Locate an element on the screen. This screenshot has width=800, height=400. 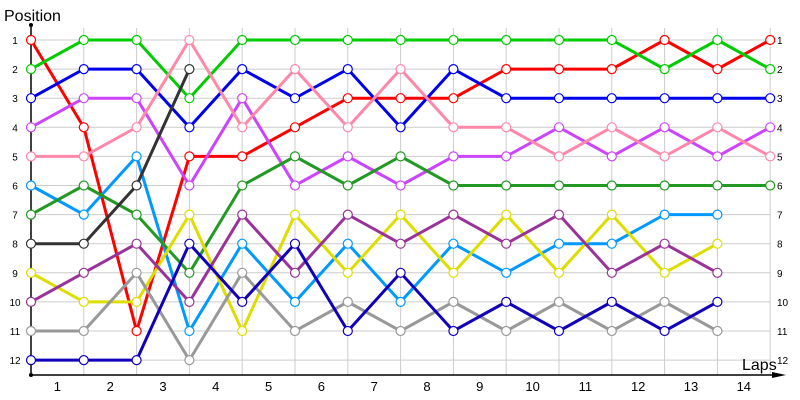
y-tick-left: 1 is located at coordinates (15, 41).